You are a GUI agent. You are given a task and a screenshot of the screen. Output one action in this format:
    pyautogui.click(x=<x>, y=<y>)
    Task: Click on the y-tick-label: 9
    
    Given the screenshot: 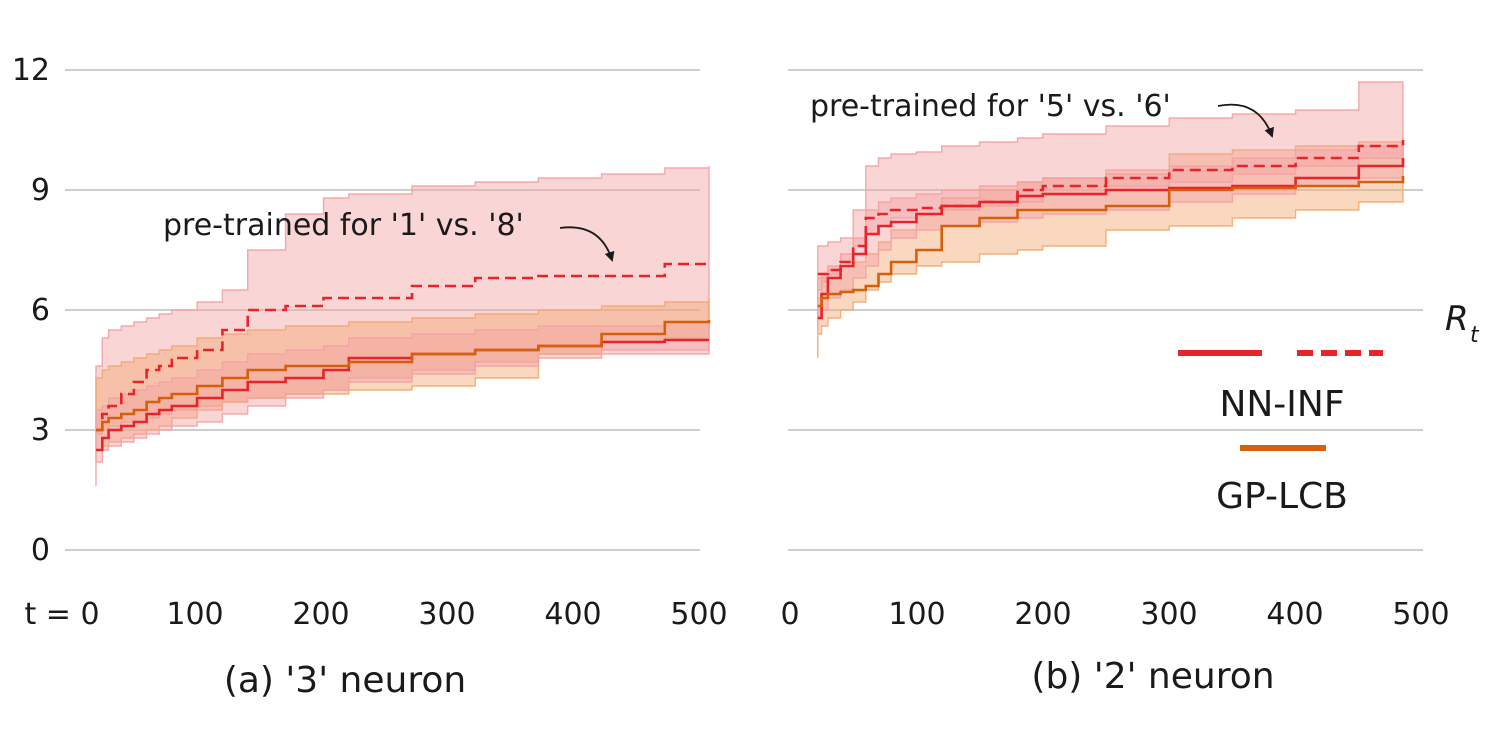 What is the action you would take?
    pyautogui.click(x=40, y=190)
    